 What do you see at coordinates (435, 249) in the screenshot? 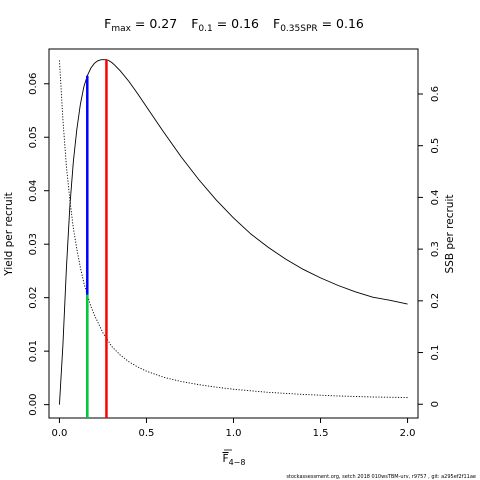
I see `y-right-tick-label: 0.3` at bounding box center [435, 249].